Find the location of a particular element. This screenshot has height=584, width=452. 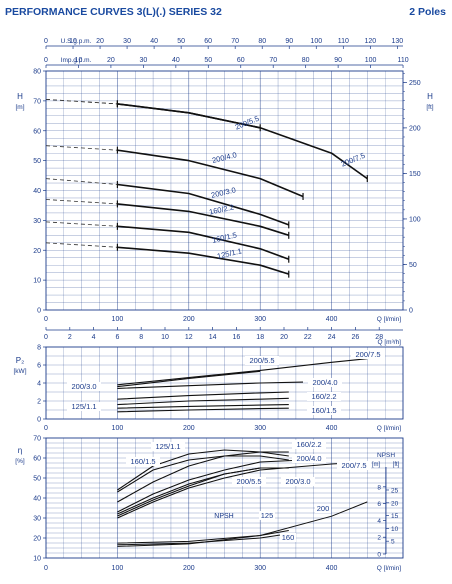

q-m3h-tick-label: 8 is located at coordinates (141, 337).